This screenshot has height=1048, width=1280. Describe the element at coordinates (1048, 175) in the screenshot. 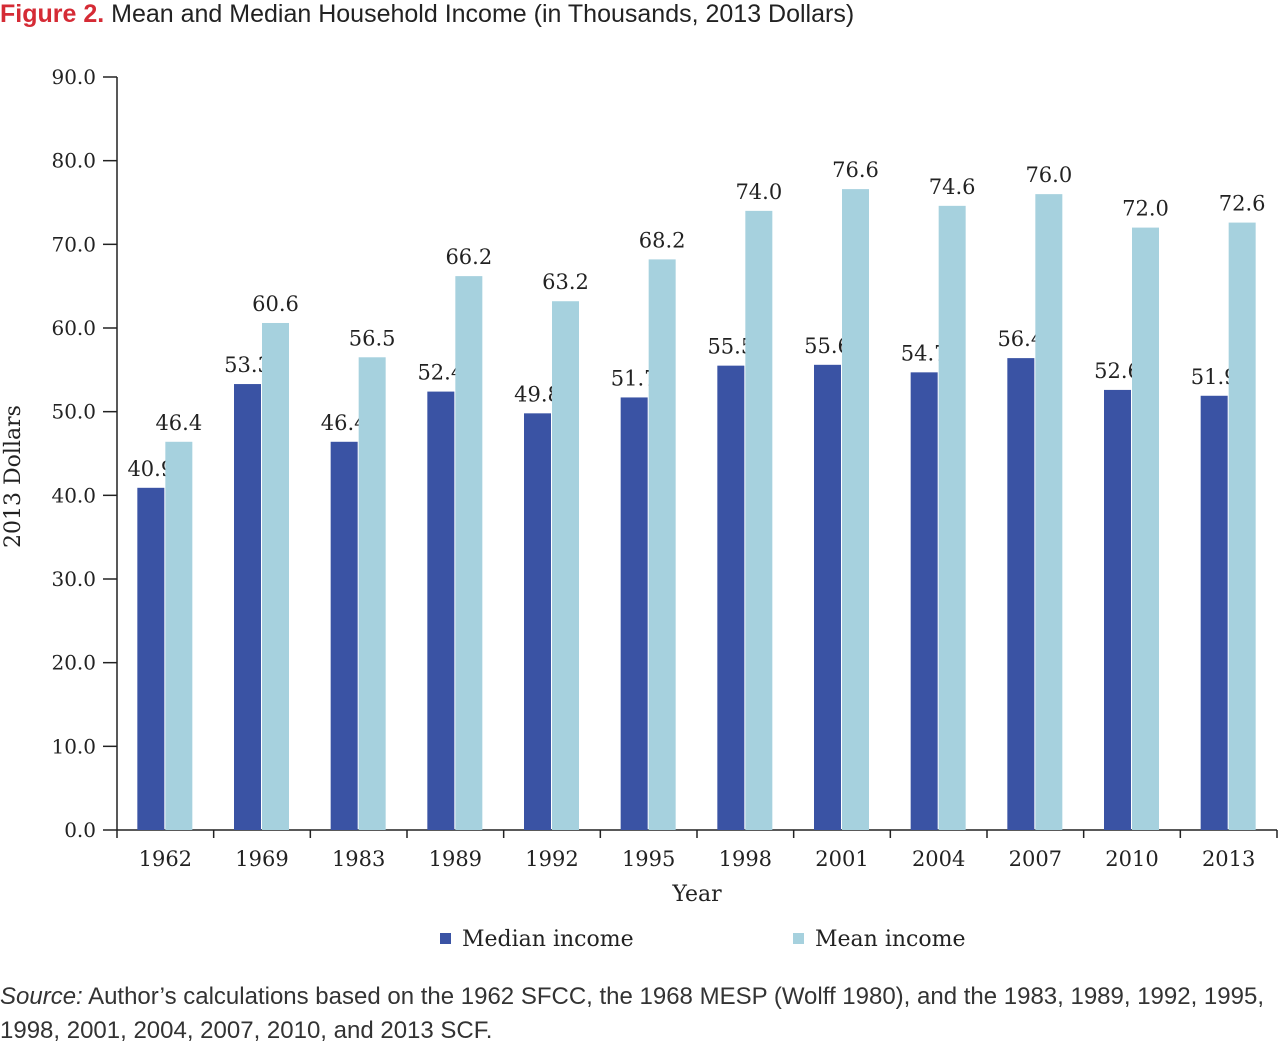

I see `mean-income-data-label: 76.0` at that location.